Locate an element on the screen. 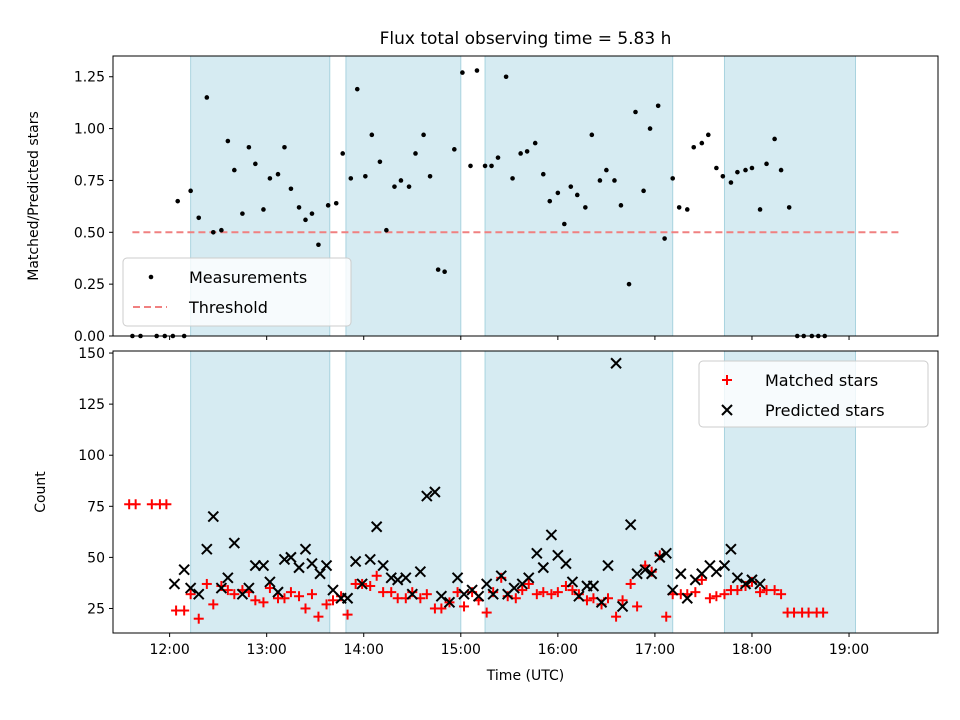 The width and height of the screenshot is (960, 720). y-tick-label: 125 is located at coordinates (91, 405).